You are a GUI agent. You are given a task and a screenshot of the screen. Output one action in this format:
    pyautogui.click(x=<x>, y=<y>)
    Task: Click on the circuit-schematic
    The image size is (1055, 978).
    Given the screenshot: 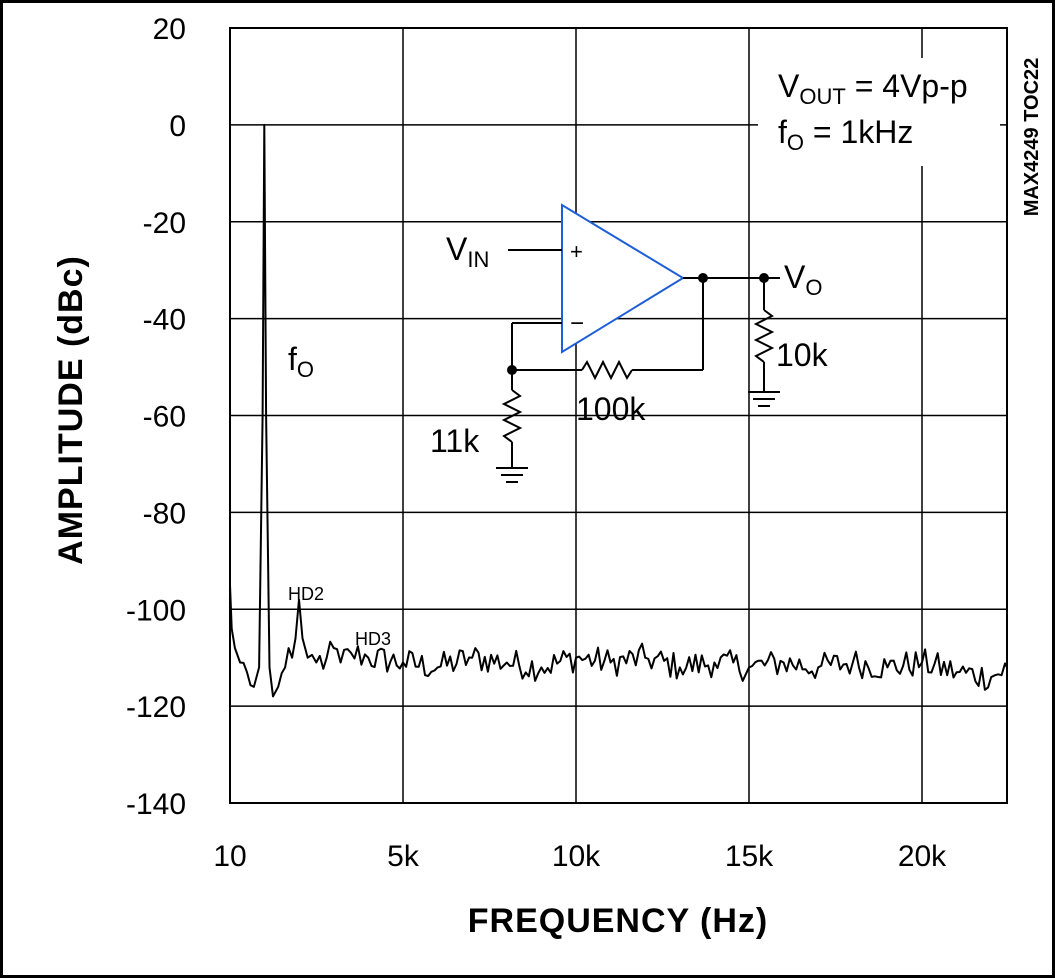 What is the action you would take?
    pyautogui.click(x=638, y=343)
    